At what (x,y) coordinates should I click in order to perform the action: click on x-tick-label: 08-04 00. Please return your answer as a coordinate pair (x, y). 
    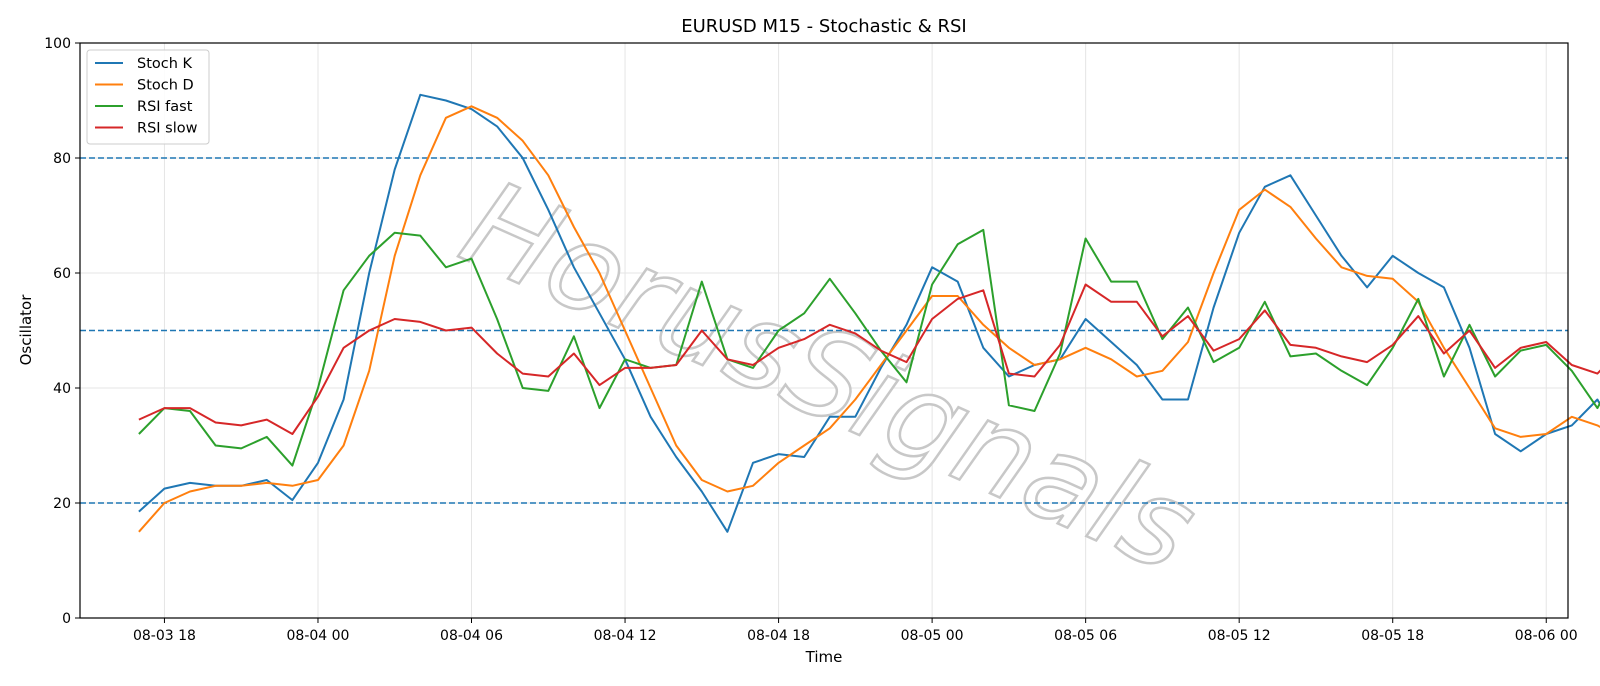
    Looking at the image, I should click on (318, 636).